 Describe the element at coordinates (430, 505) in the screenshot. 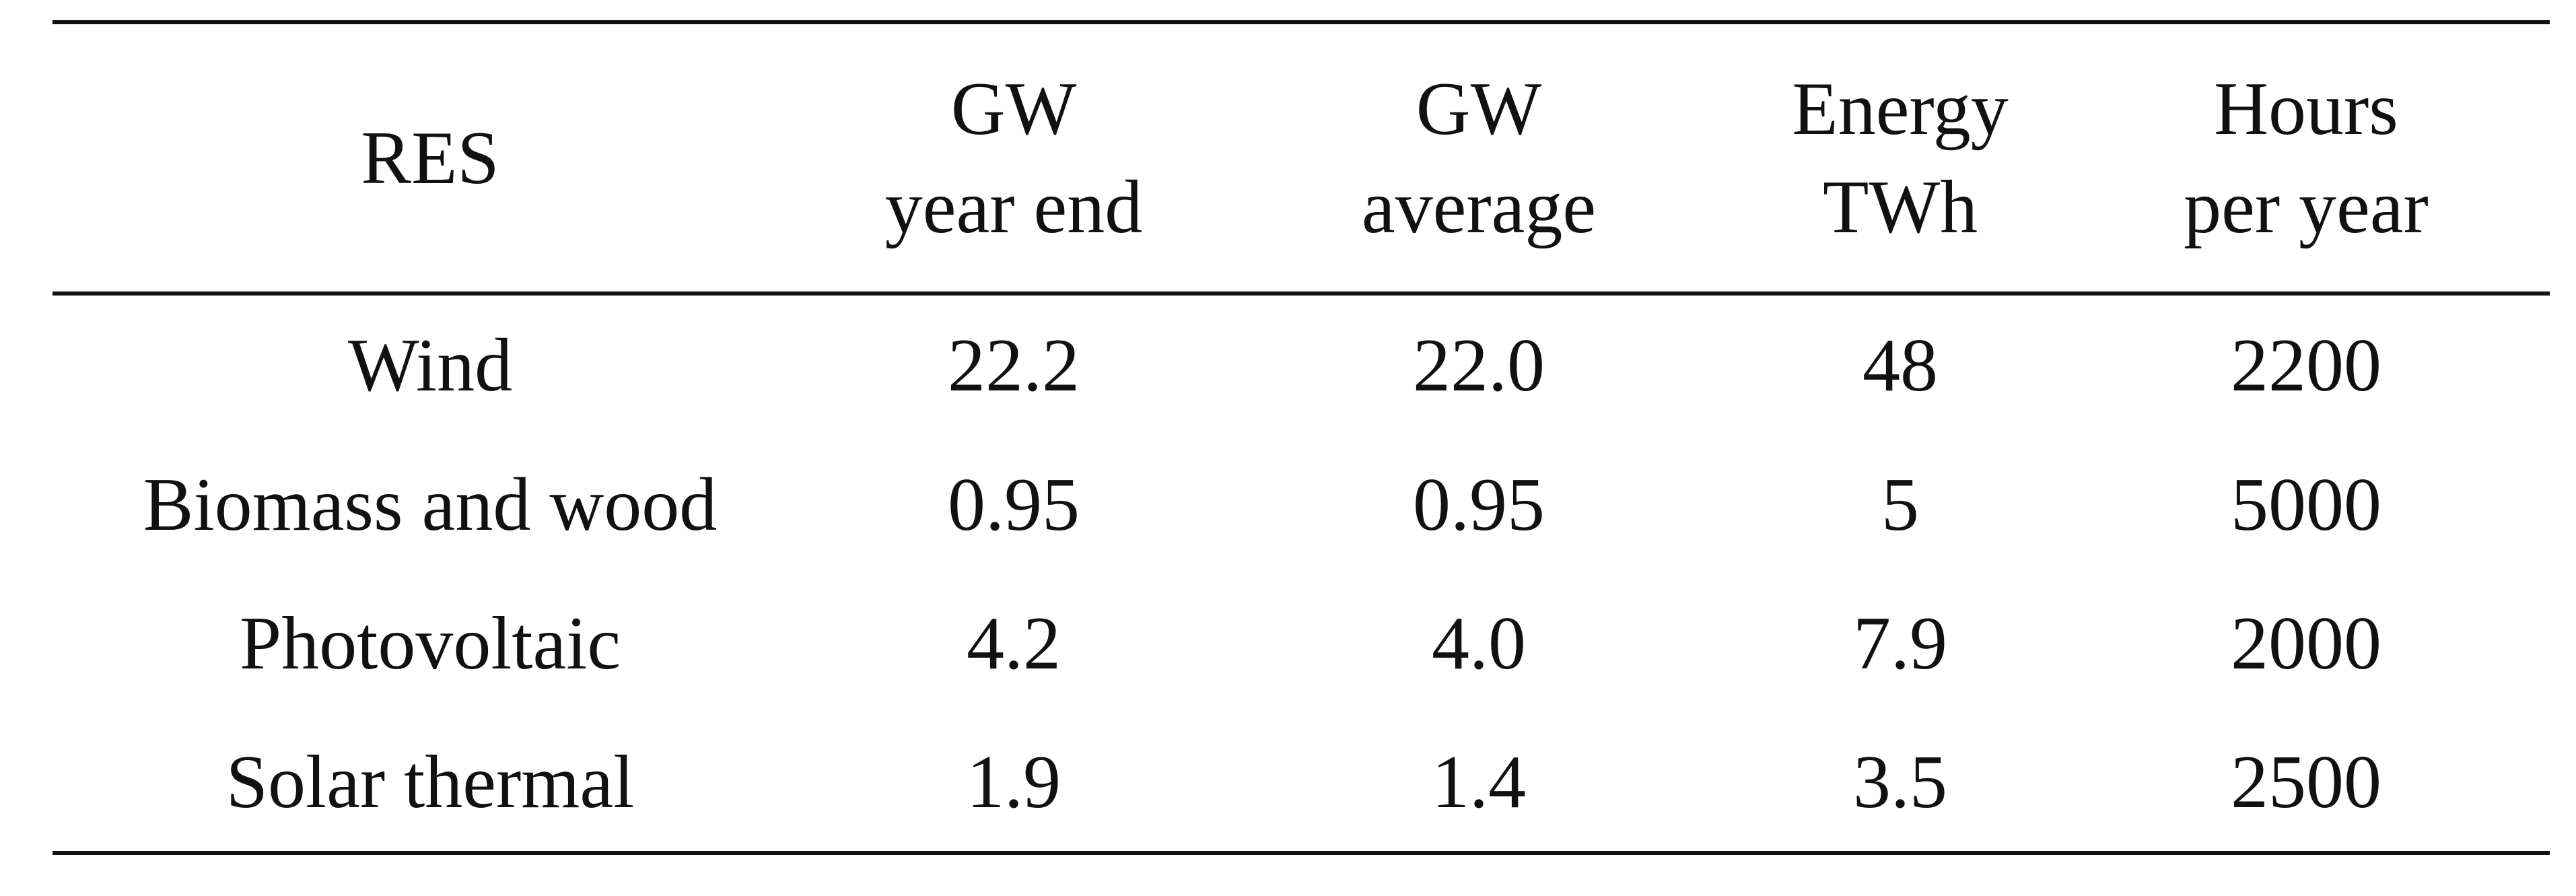

I see `cell-res: Biomass and wood` at that location.